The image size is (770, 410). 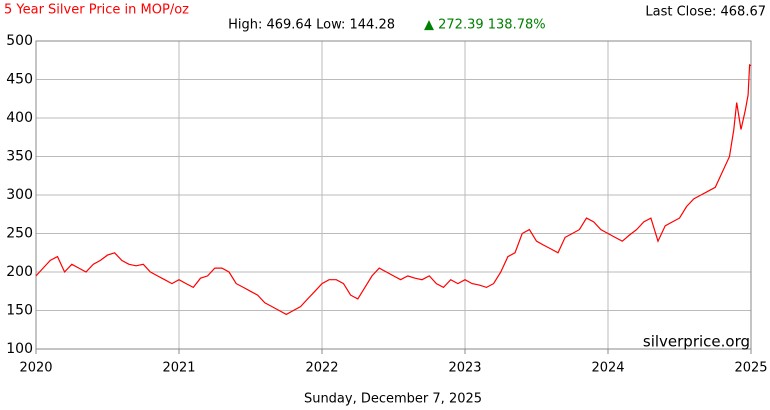 What do you see at coordinates (705, 12) in the screenshot?
I see `last-close: Last Close: 468.67` at bounding box center [705, 12].